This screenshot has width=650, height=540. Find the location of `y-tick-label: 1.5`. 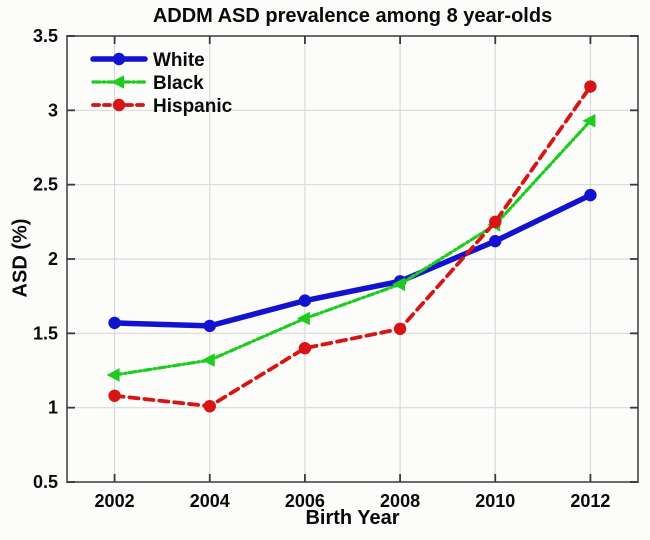

y-tick-label: 1.5 is located at coordinates (45, 333).